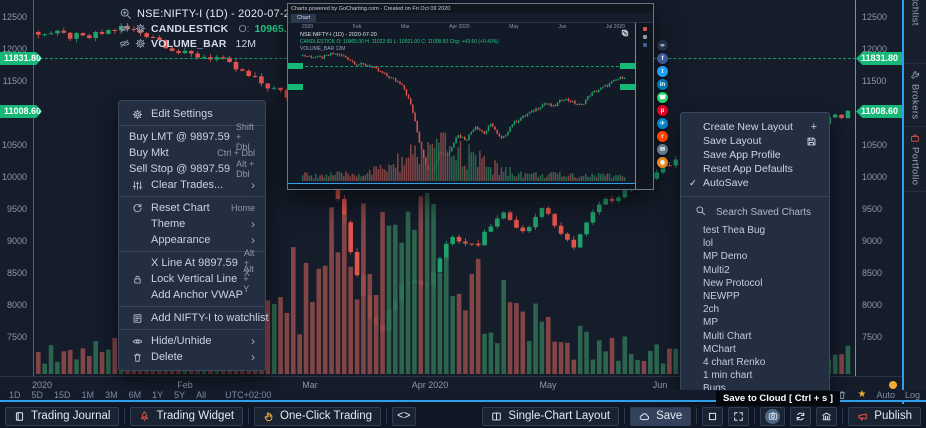 The image size is (926, 428). What do you see at coordinates (37, 395) in the screenshot?
I see `timeframe-button: 5D` at bounding box center [37, 395].